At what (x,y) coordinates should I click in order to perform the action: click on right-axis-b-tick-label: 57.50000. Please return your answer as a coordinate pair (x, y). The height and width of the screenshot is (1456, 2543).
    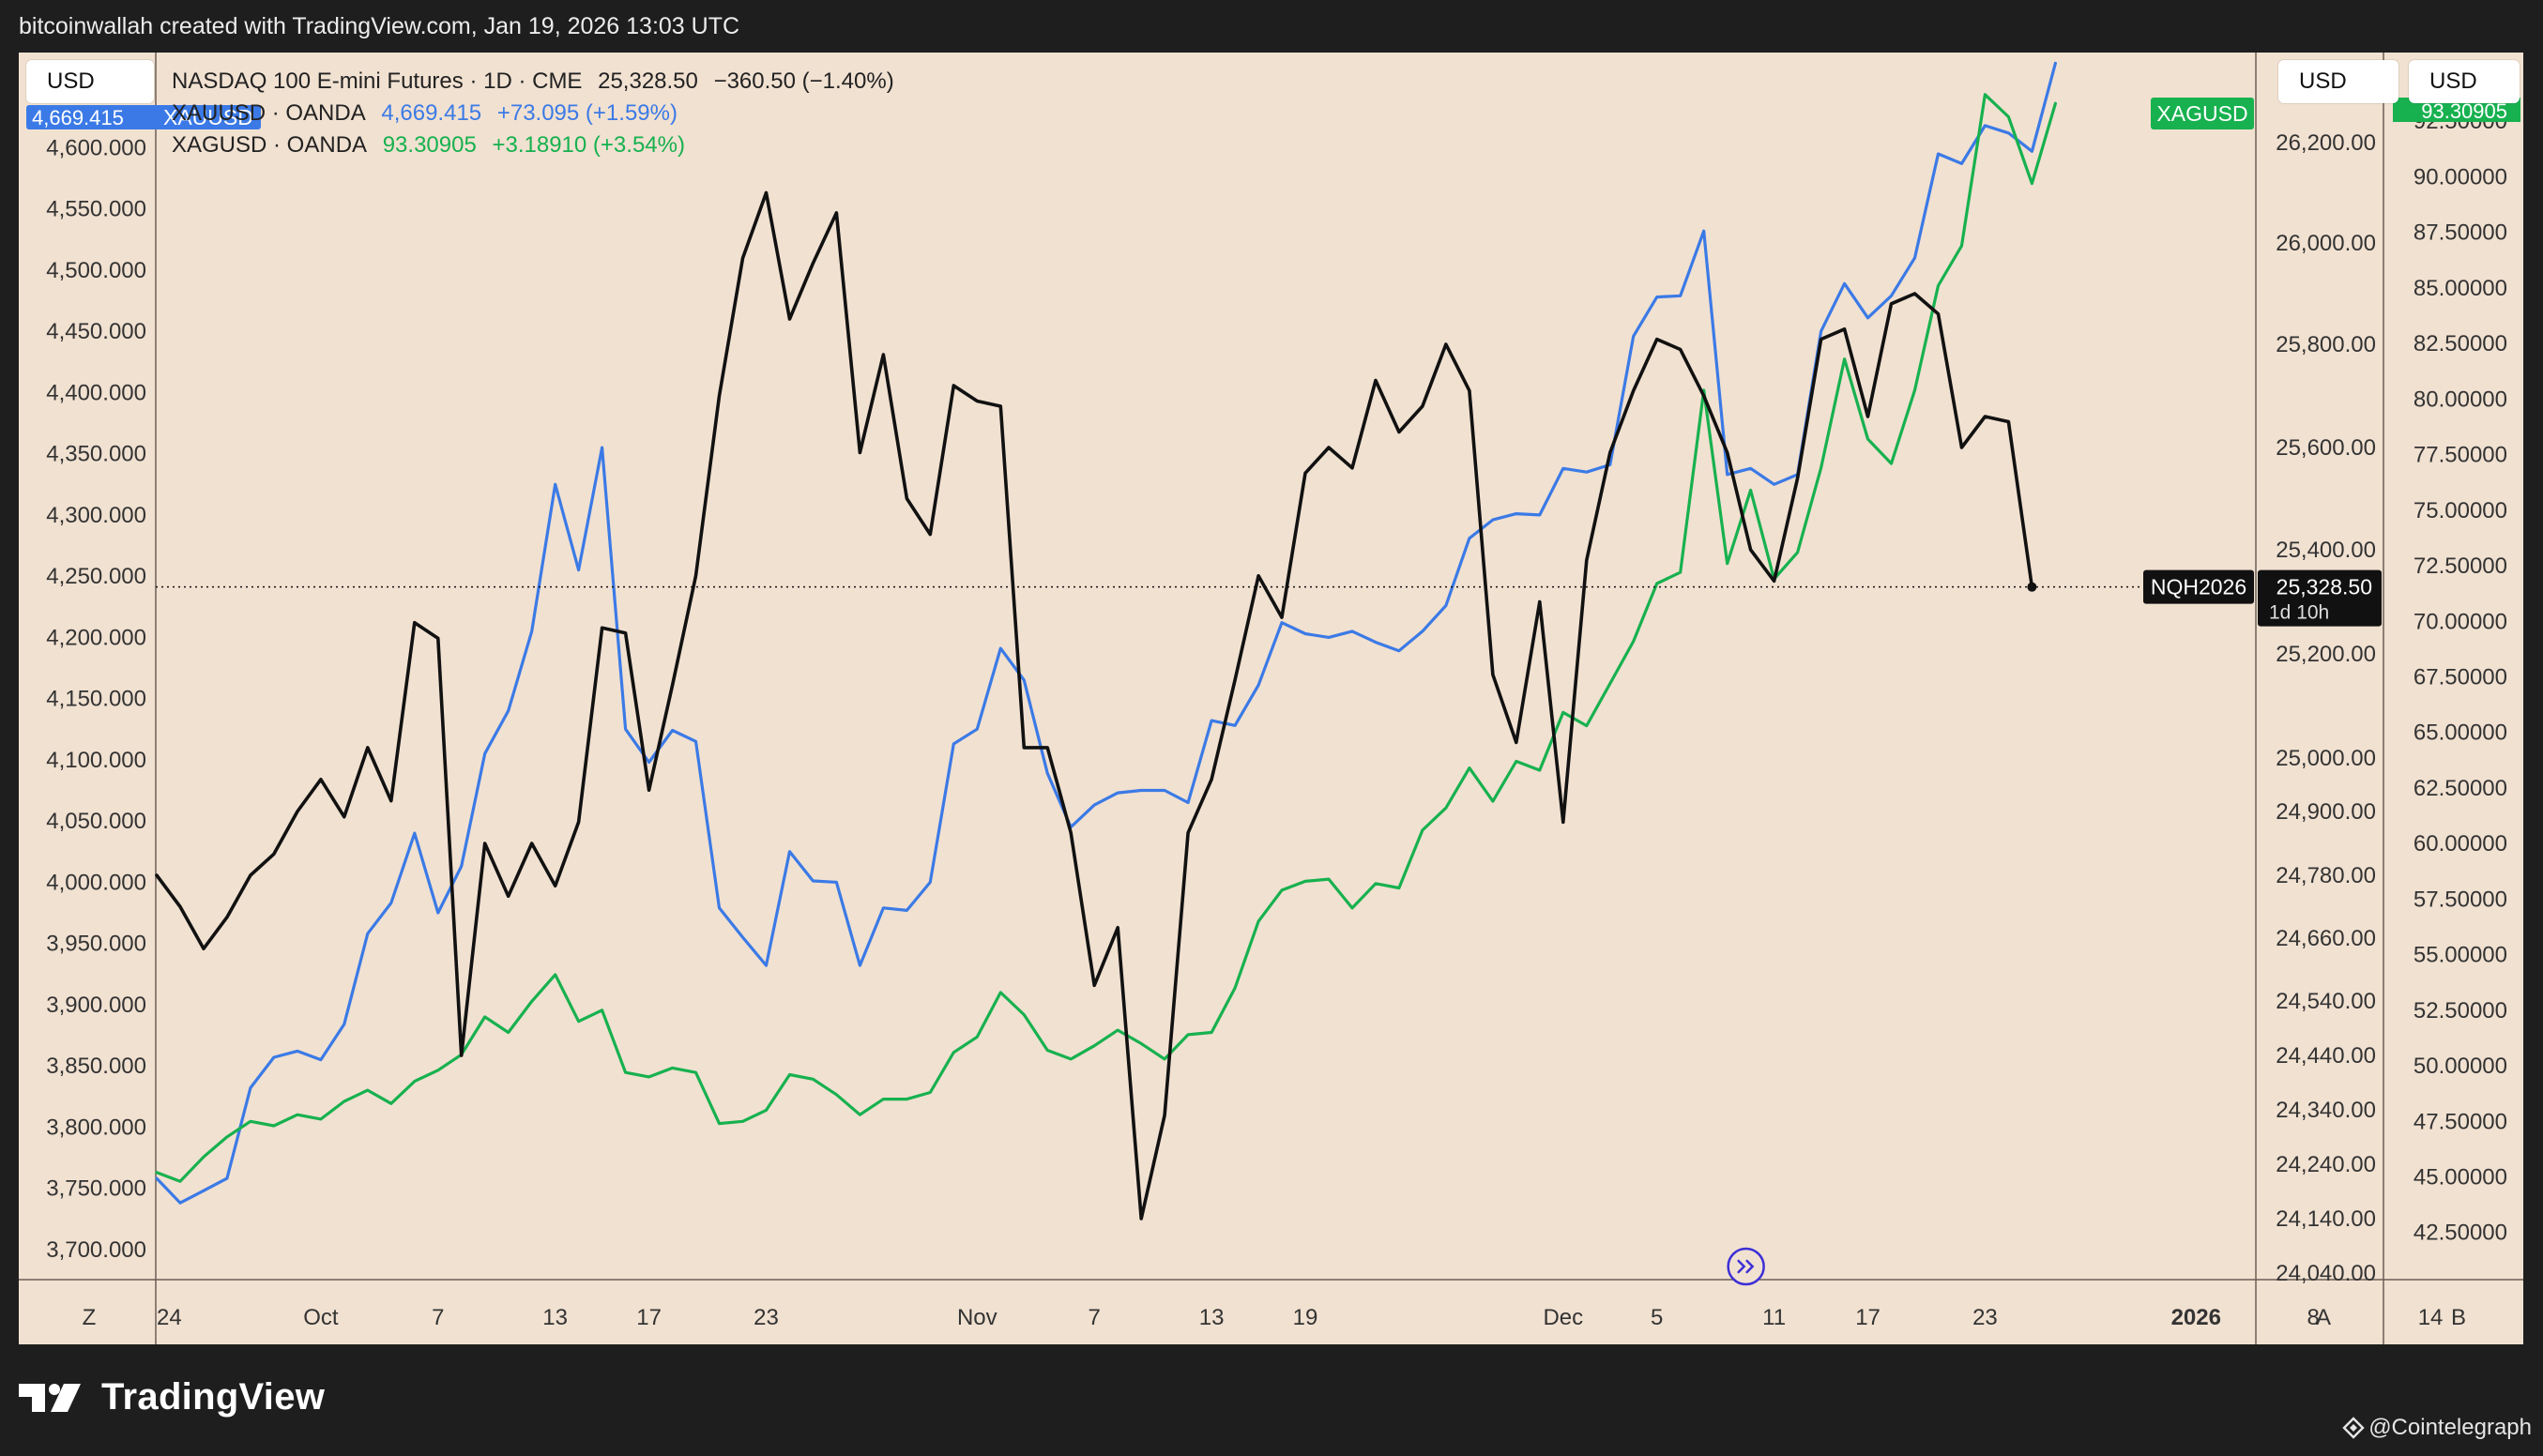
    Looking at the image, I should click on (2460, 899).